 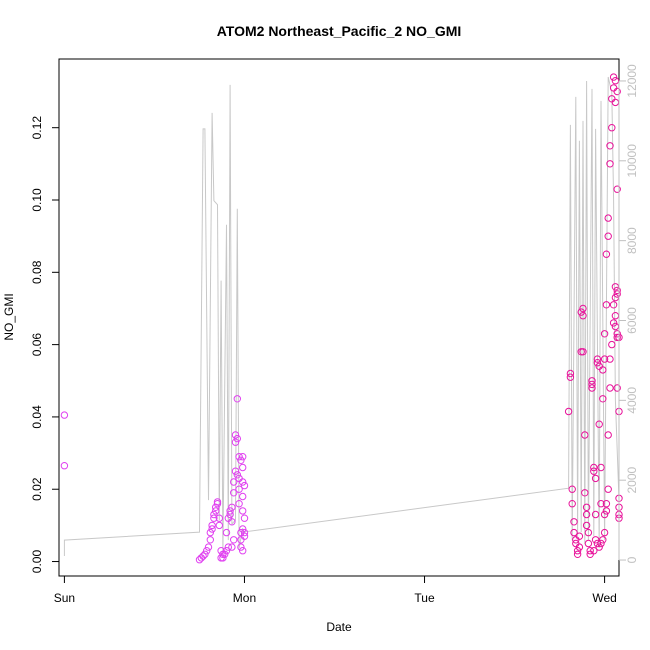 What do you see at coordinates (37, 562) in the screenshot?
I see `y-tick-label: 0.00` at bounding box center [37, 562].